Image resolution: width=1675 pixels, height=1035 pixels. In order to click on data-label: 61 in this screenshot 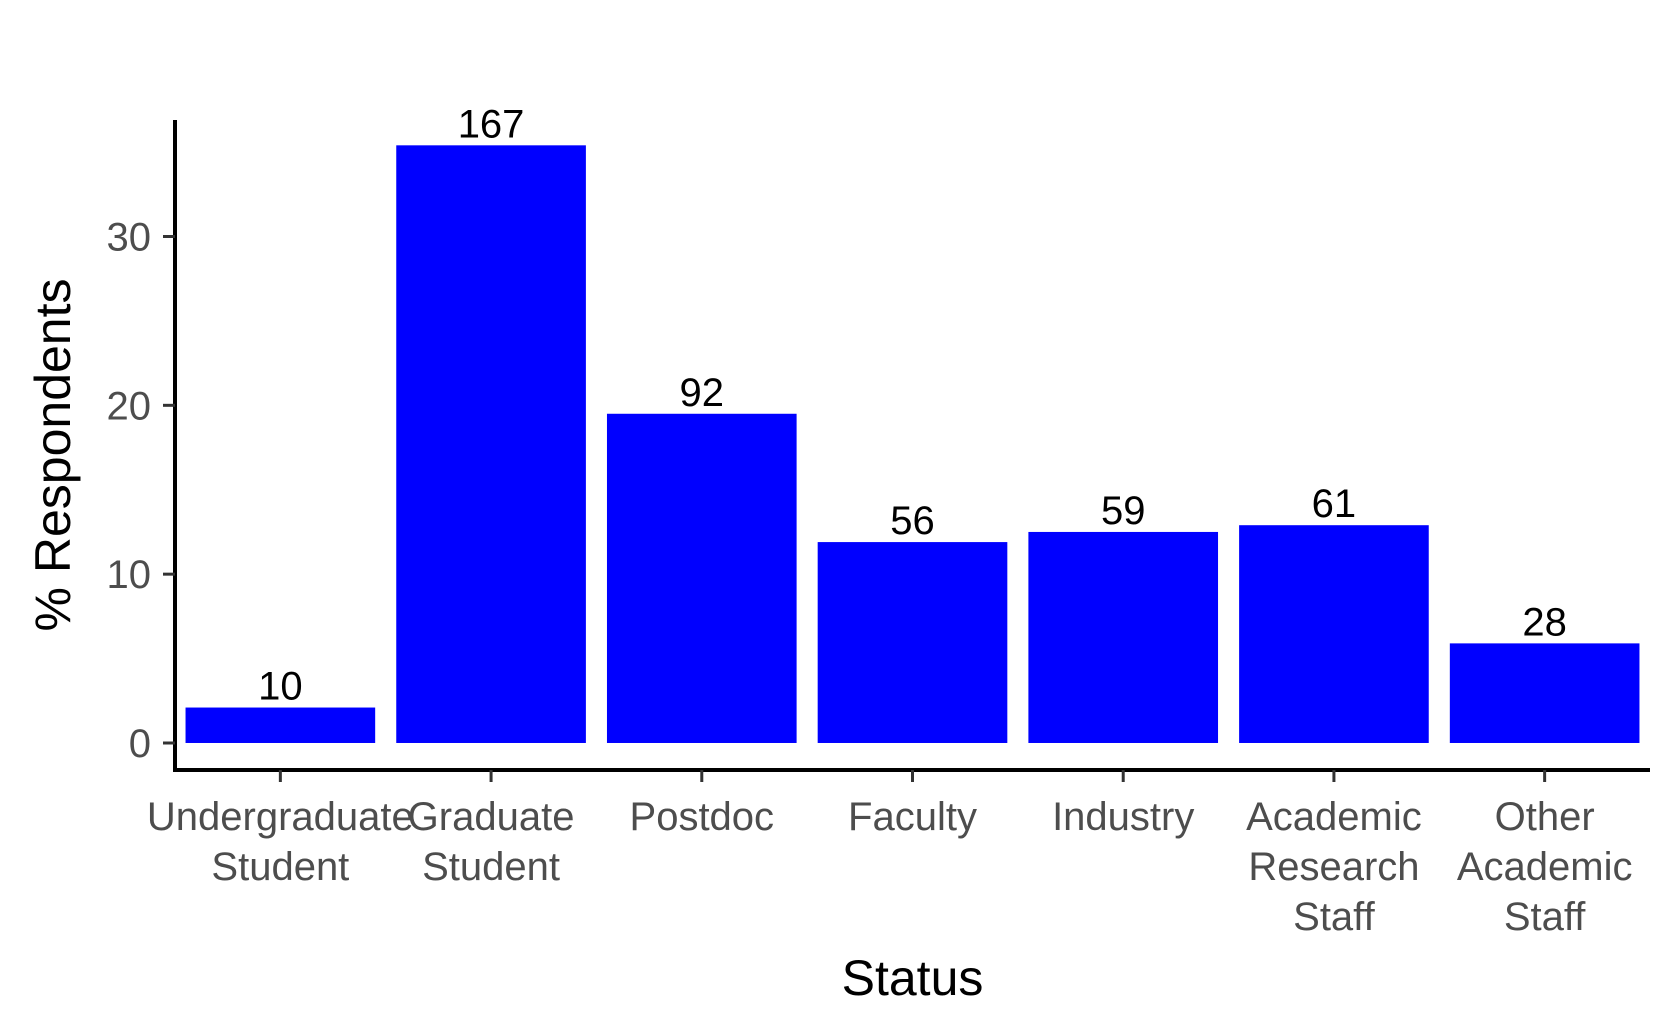, I will do `click(1334, 504)`.